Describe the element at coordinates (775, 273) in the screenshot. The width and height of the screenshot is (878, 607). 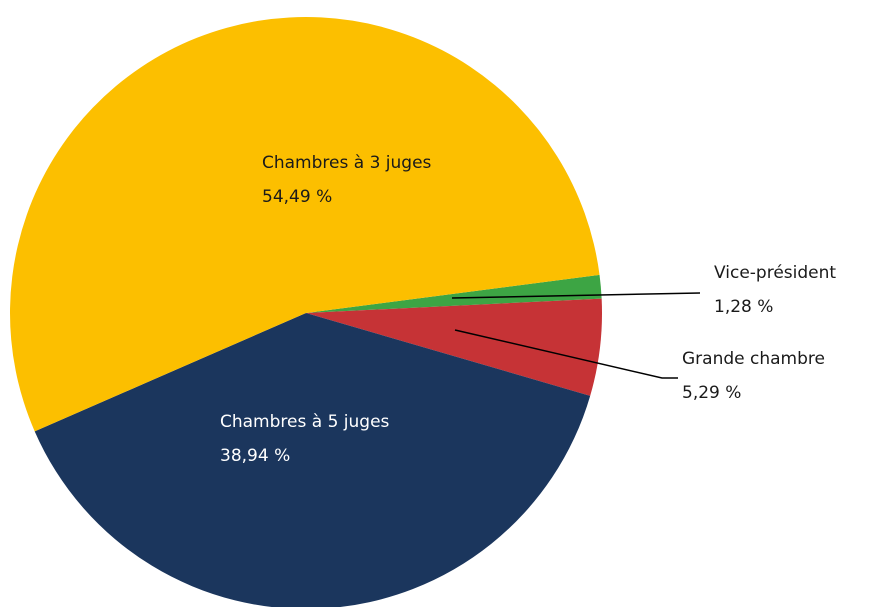
I see `slice-label: Vice-président` at that location.